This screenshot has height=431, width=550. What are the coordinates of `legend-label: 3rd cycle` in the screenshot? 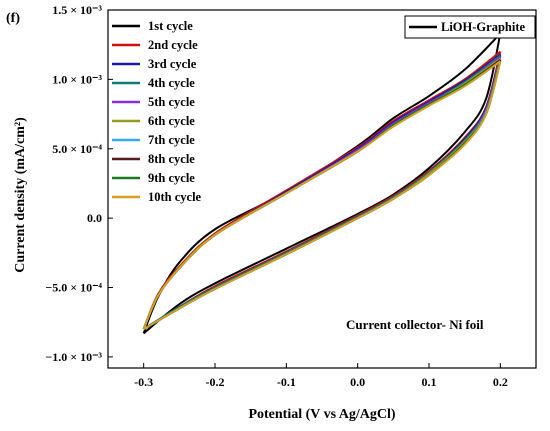 It's located at (172, 64).